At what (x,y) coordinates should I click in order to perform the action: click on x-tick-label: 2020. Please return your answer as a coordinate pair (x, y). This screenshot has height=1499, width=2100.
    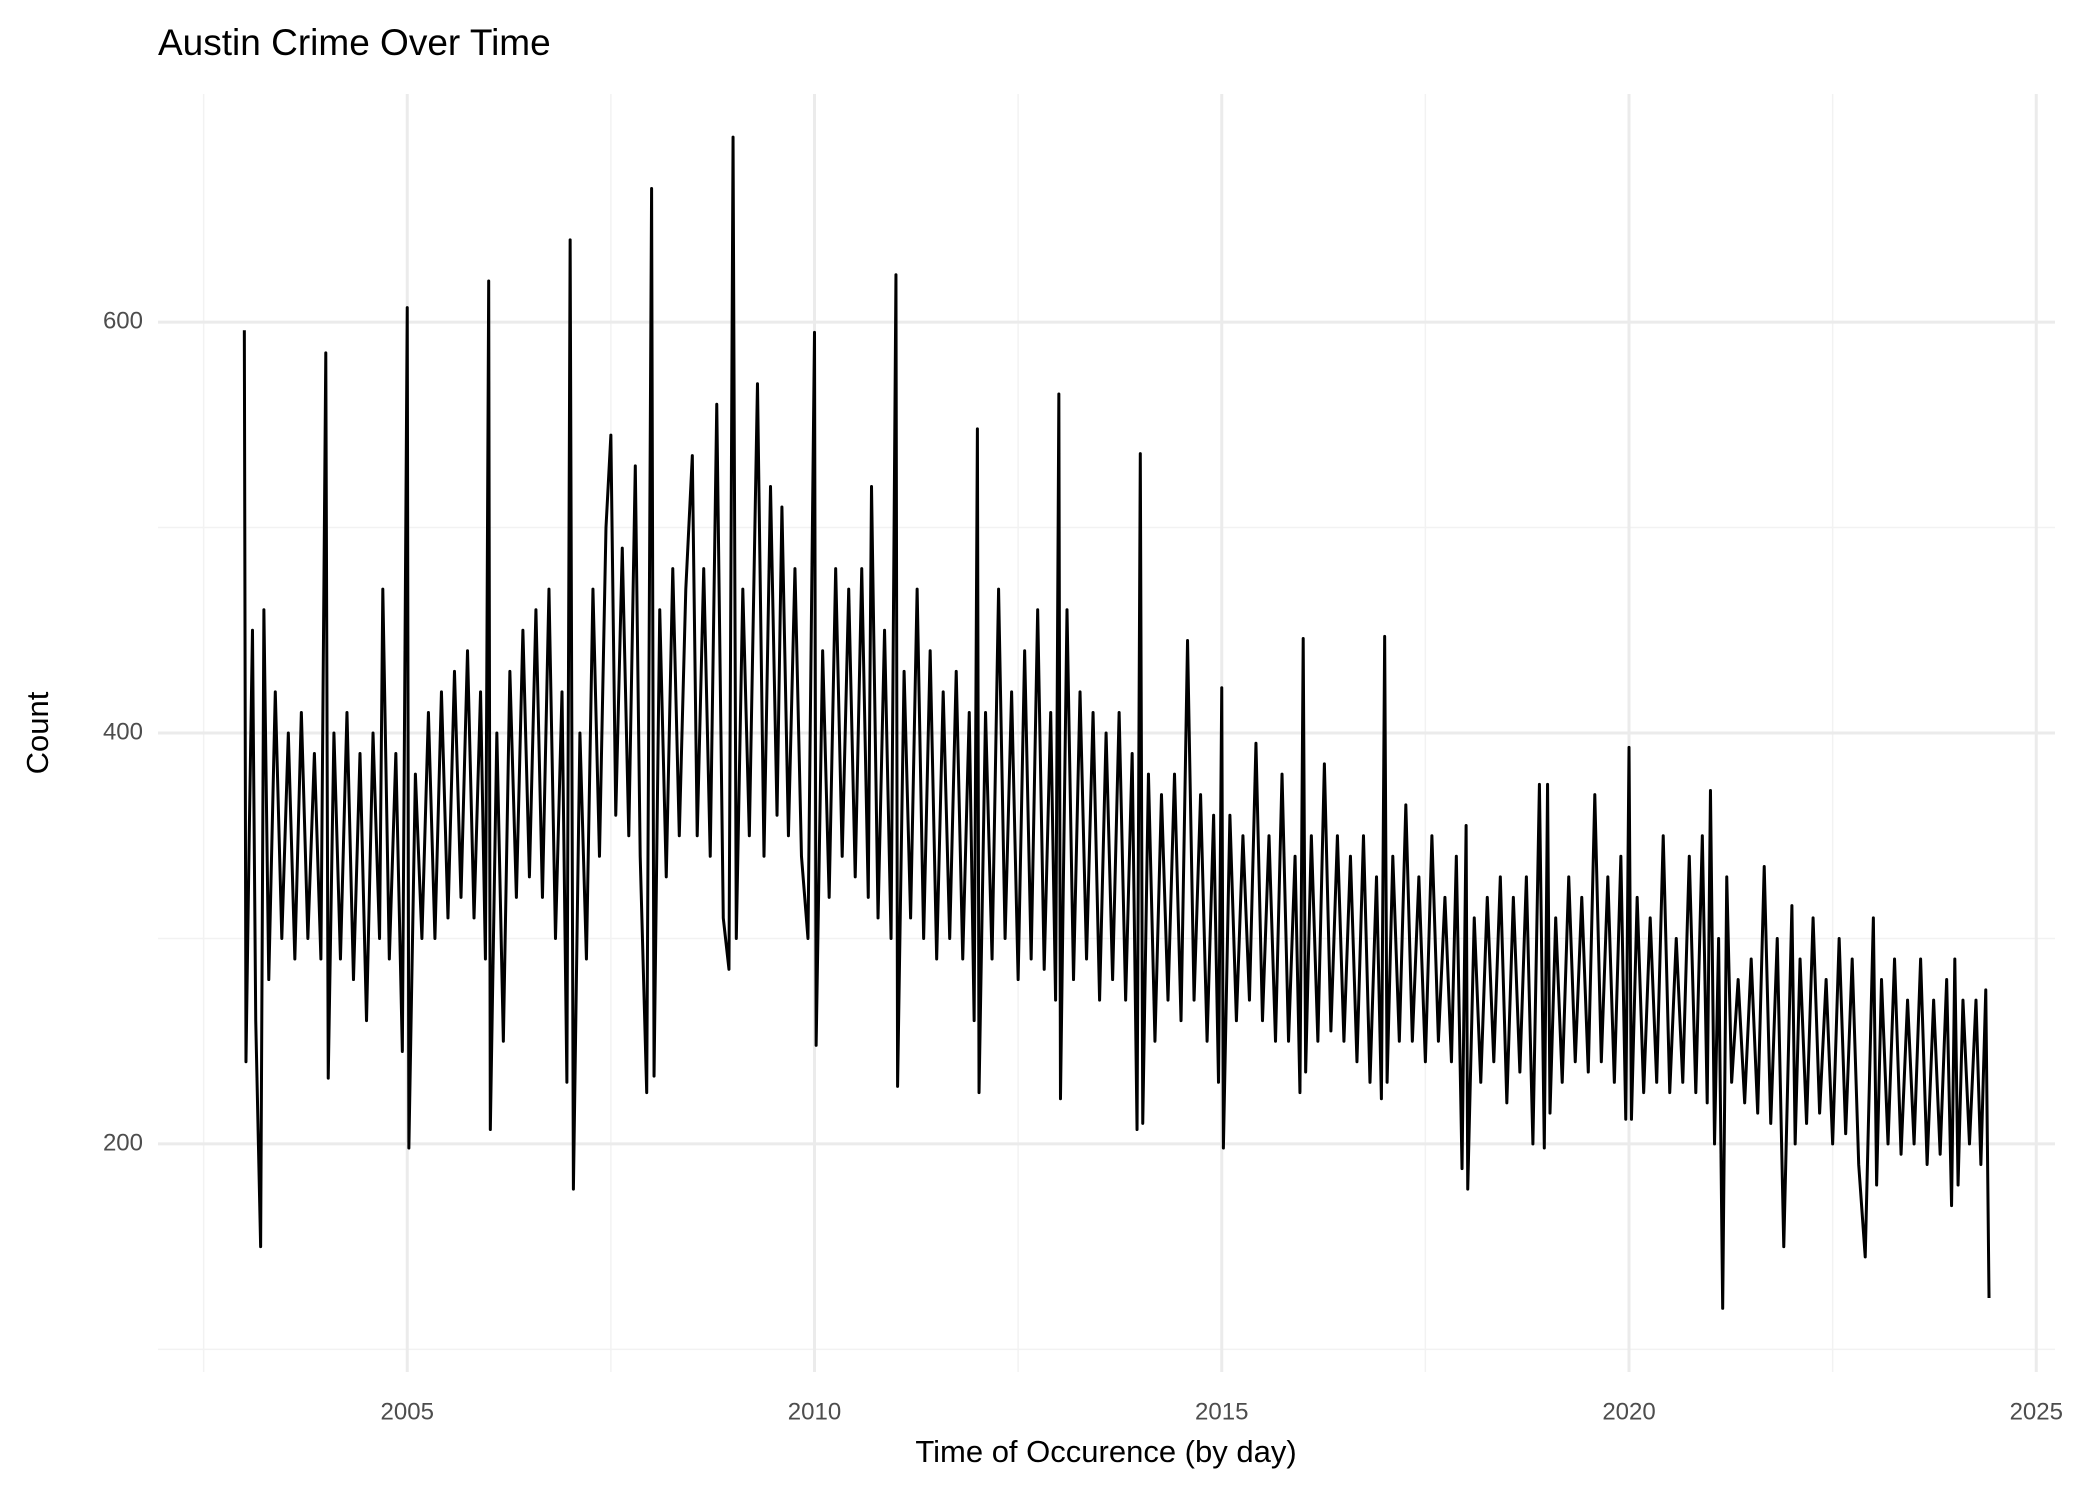
    Looking at the image, I should click on (1628, 1411).